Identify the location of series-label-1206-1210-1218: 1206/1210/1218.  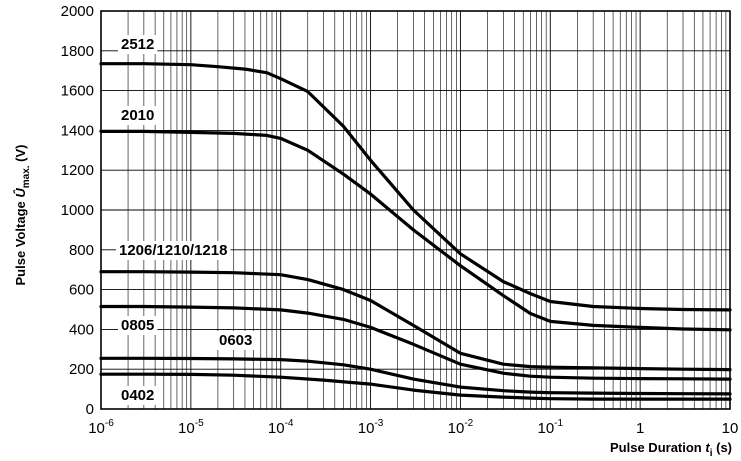
(173, 250).